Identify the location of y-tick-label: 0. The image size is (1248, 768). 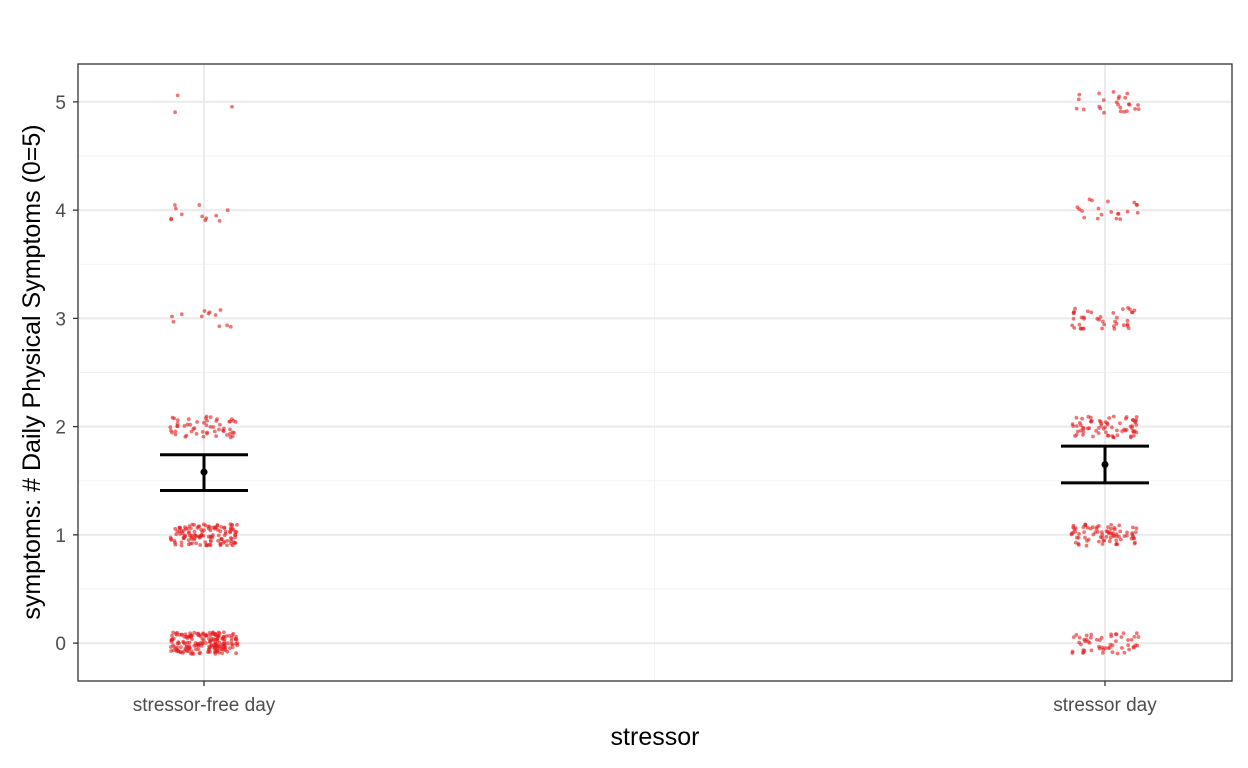
(60, 644).